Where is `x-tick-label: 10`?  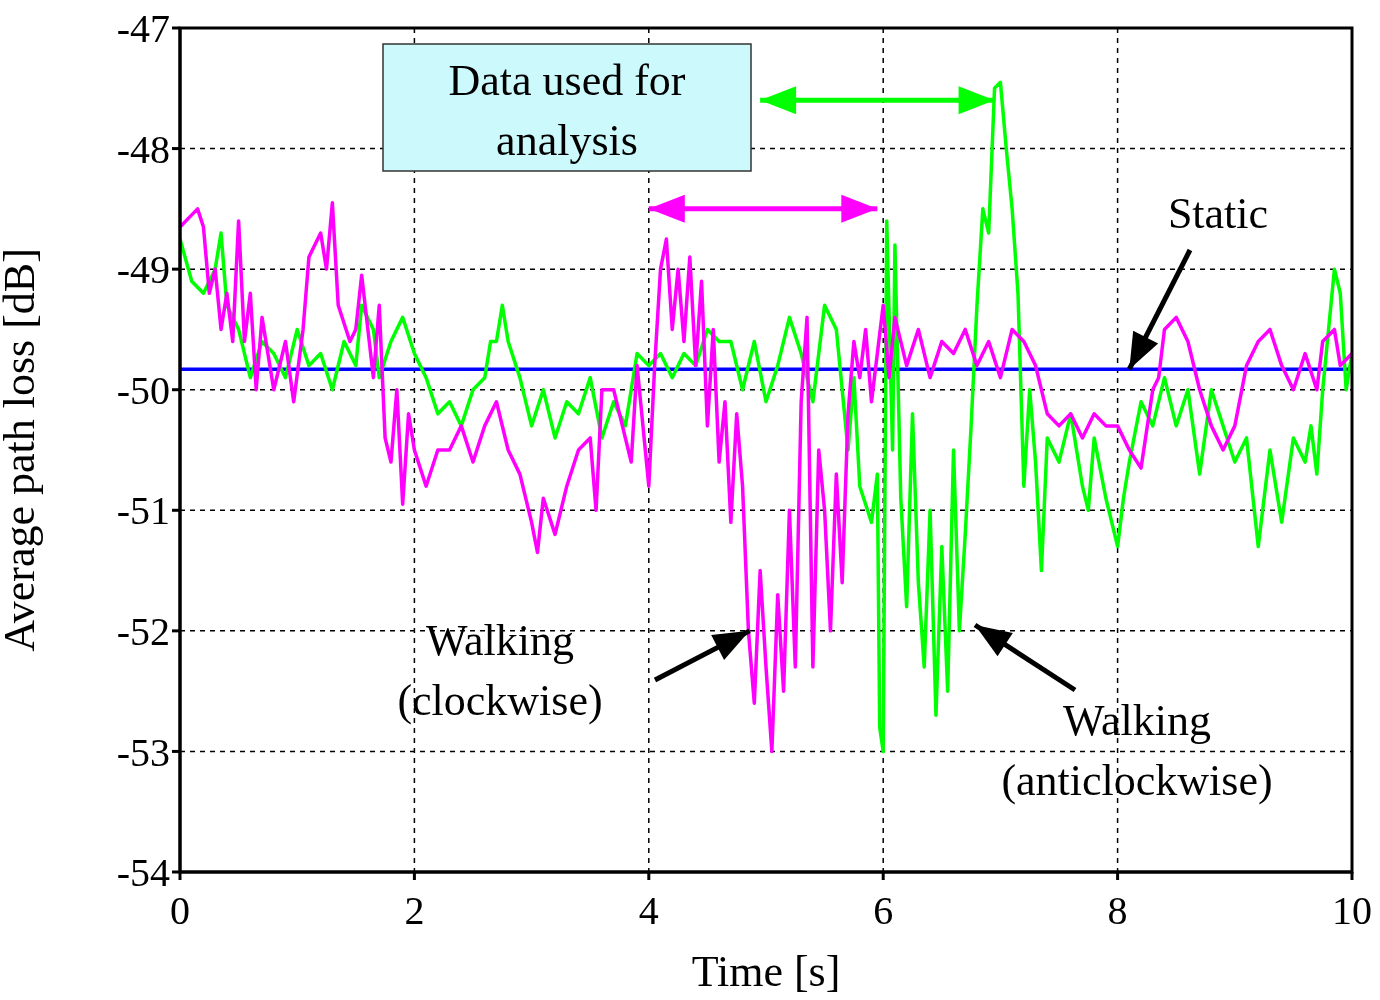 x-tick-label: 10 is located at coordinates (1352, 911).